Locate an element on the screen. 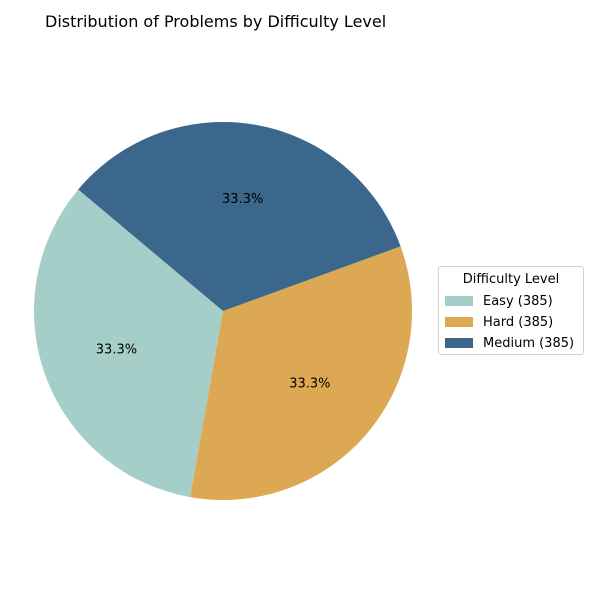 This screenshot has height=600, width=600. legend-item-medium: Medium (385) is located at coordinates (509, 343).